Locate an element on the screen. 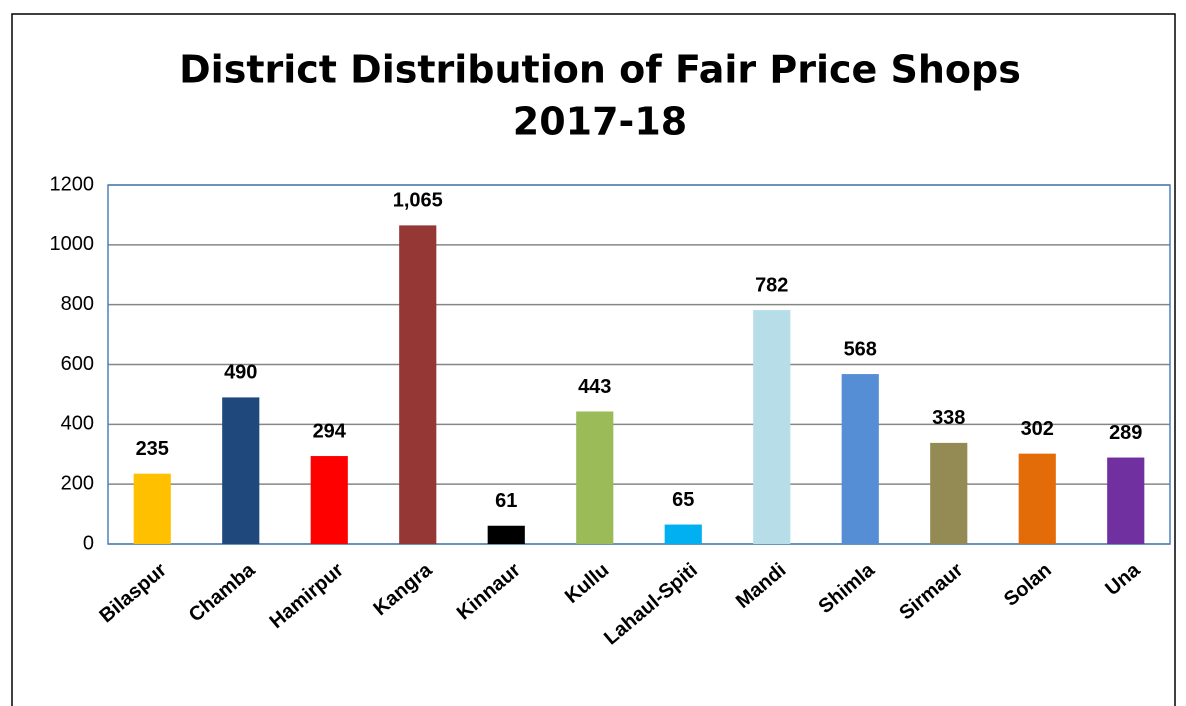 This screenshot has height=706, width=1186. x-tick-label: Lahaul-Spiti is located at coordinates (651, 604).